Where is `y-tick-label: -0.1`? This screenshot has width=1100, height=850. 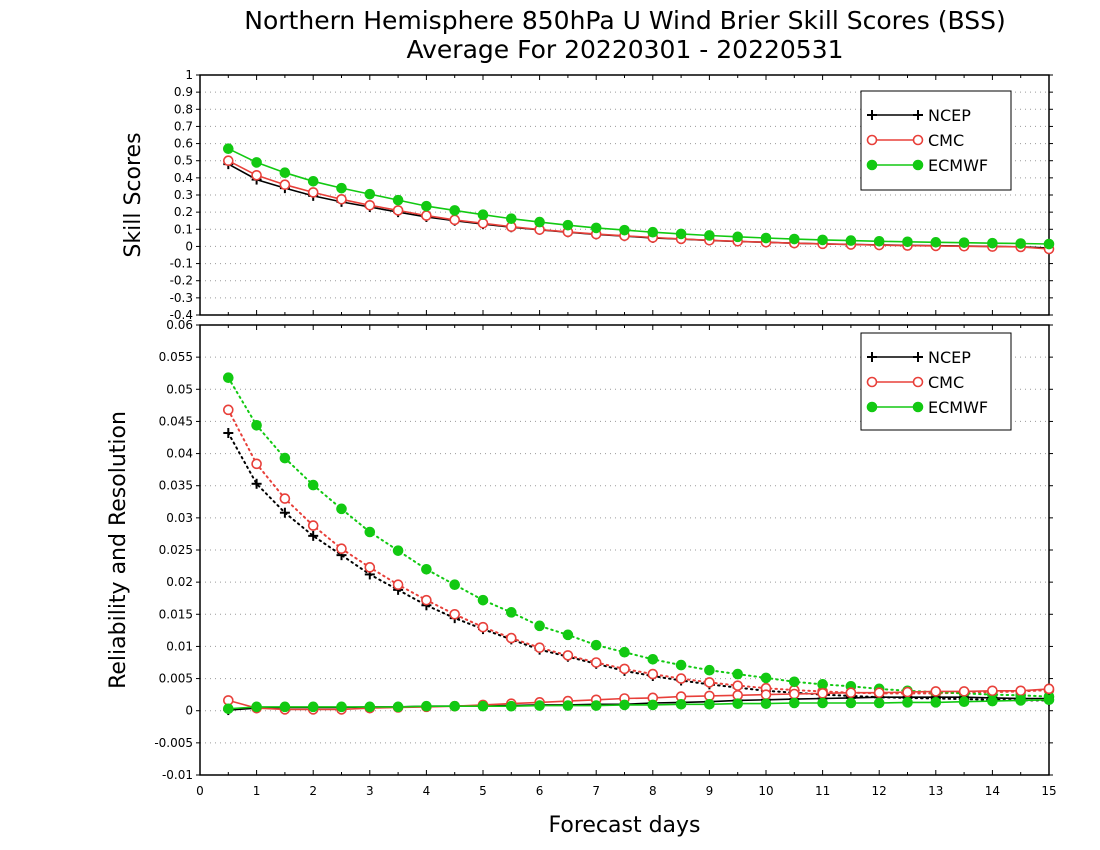
y-tick-label: -0.1 is located at coordinates (181, 264).